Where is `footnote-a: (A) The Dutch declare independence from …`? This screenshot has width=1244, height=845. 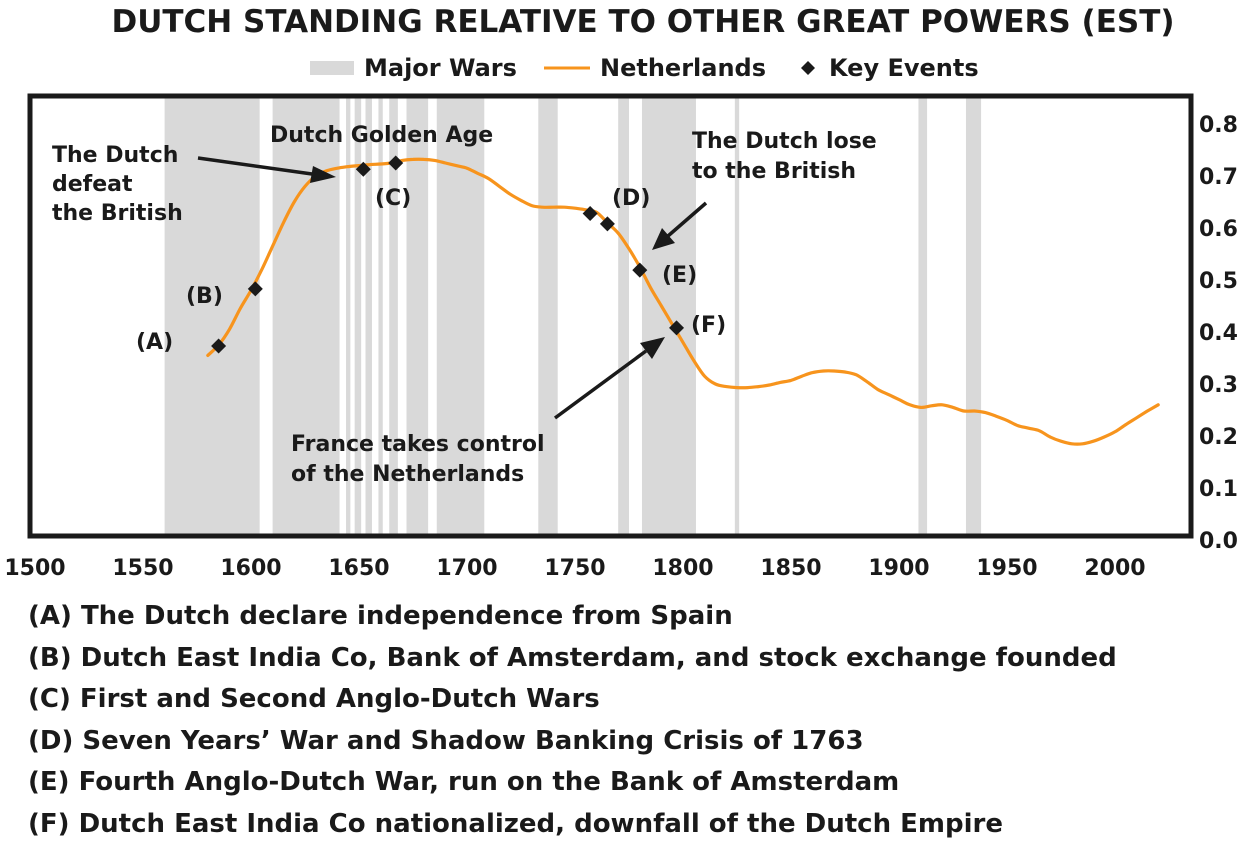
footnote-a: (A) The Dutch declare independence from … is located at coordinates (633, 617).